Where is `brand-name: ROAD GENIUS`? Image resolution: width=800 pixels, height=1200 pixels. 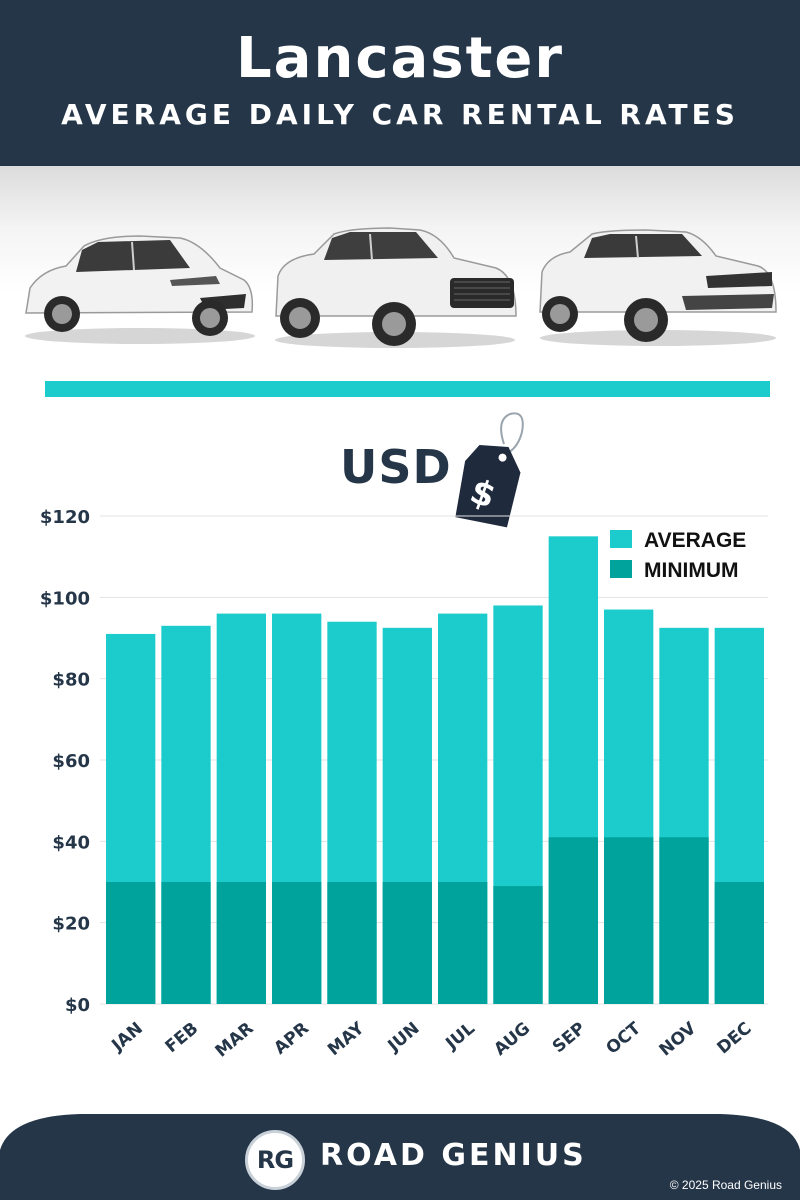 brand-name: ROAD GENIUS is located at coordinates (453, 1155).